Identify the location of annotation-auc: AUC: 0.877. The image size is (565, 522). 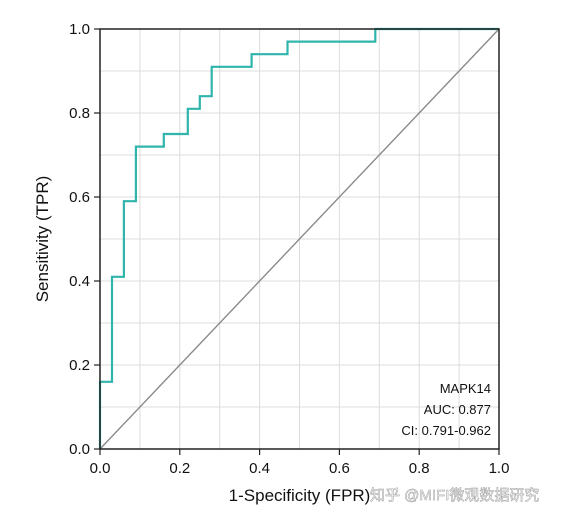
(457, 409).